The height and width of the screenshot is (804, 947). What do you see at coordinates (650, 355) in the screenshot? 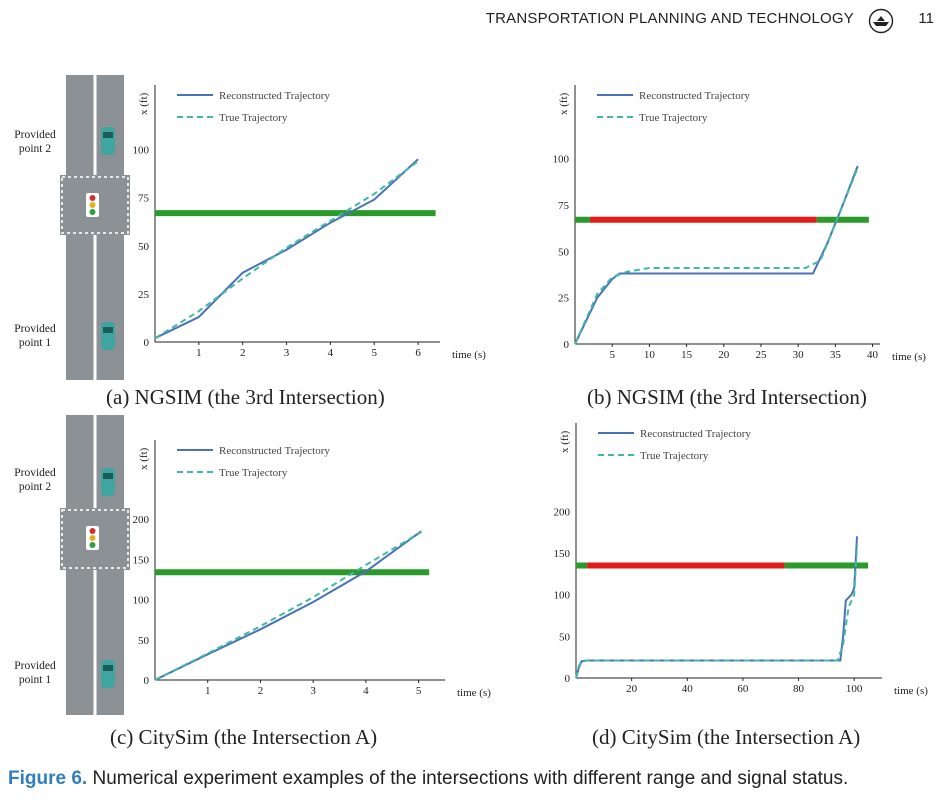
I see `x-tick-label: 10` at bounding box center [650, 355].